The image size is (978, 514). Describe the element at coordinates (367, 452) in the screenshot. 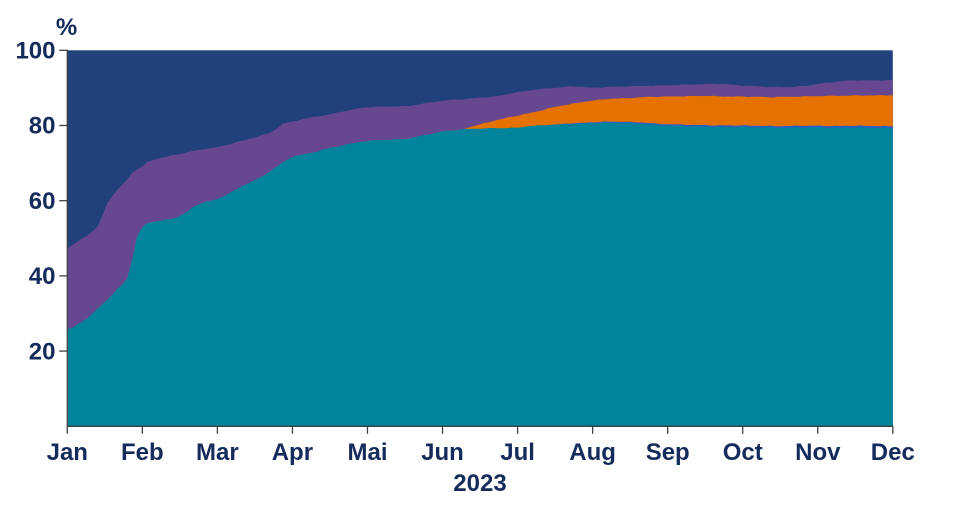

I see `svg-text: Mai` at that location.